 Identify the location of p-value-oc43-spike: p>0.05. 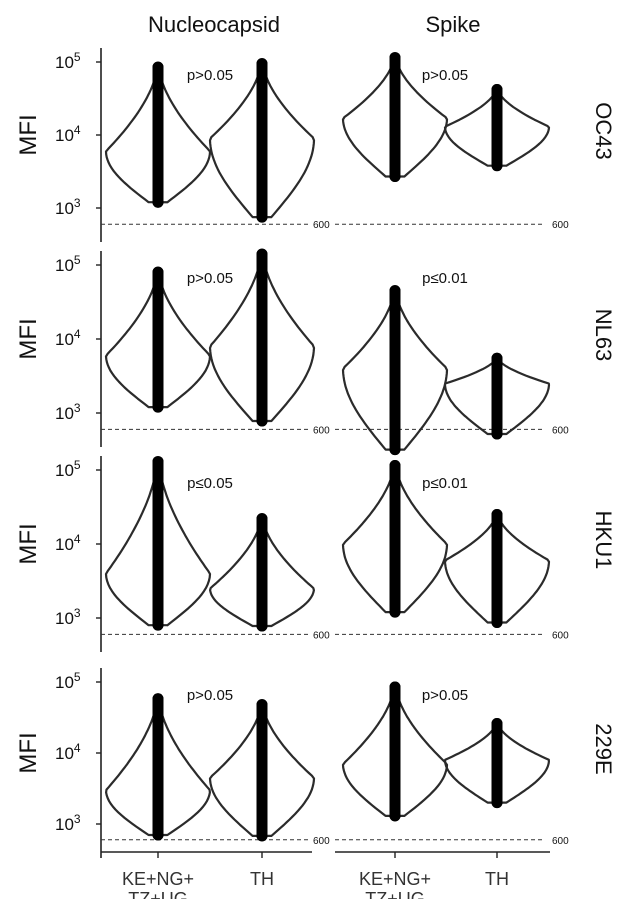
(445, 75).